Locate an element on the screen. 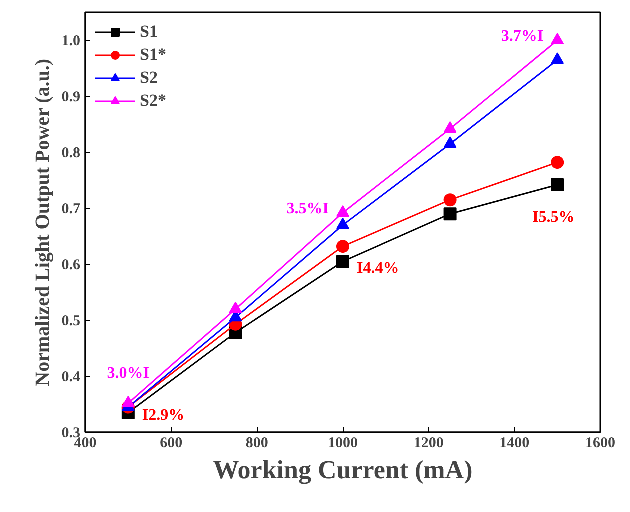 This screenshot has width=630, height=512. x-tick-label: 1200 is located at coordinates (429, 444).